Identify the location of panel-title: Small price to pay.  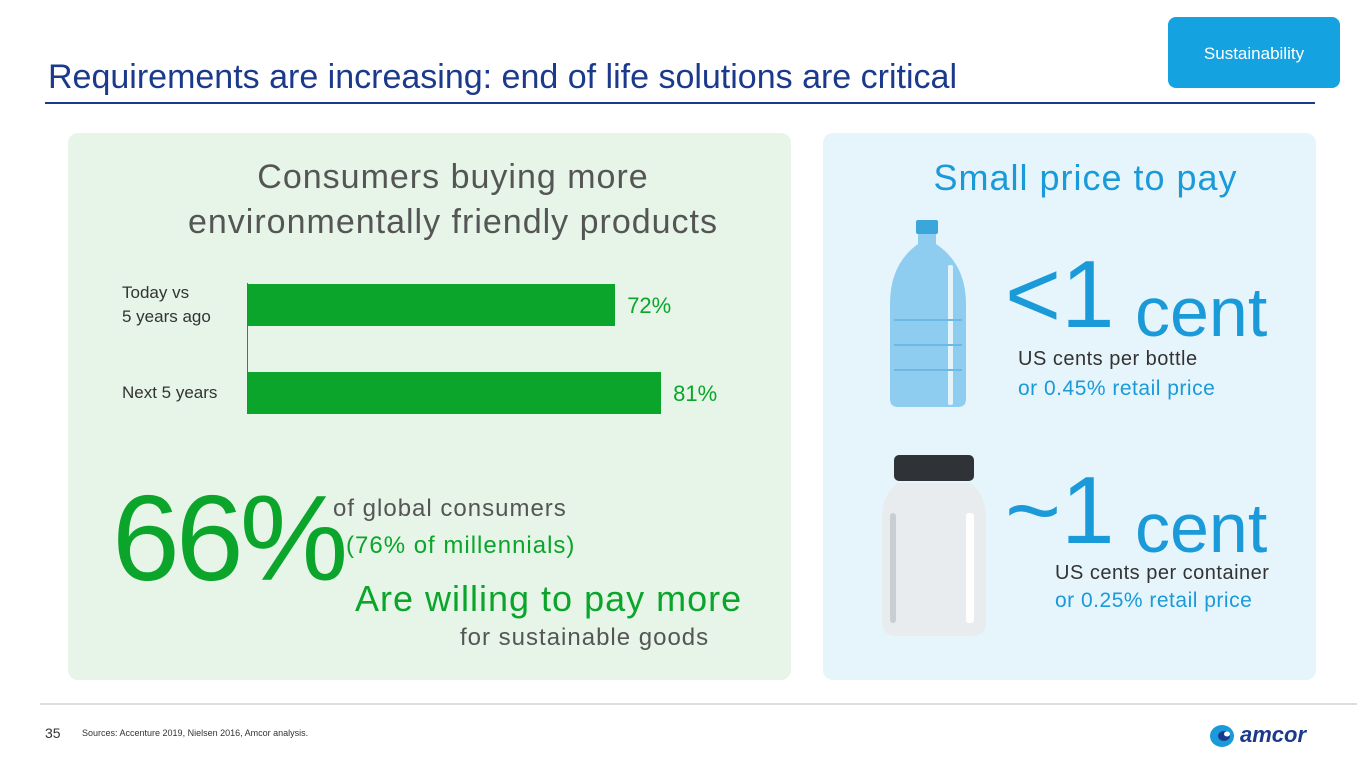
(1085, 177).